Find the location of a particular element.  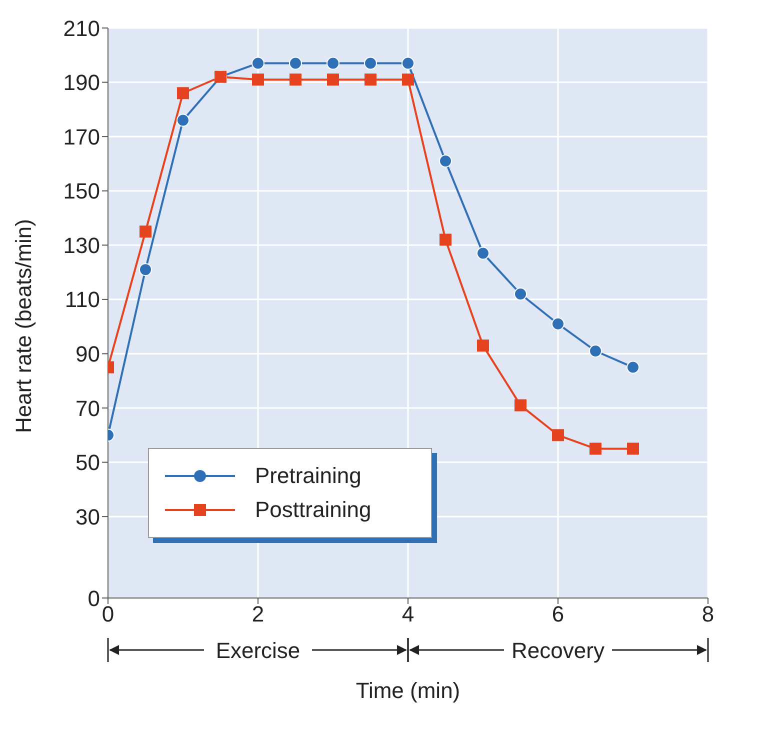

x-tick-label: 4 is located at coordinates (408, 614).